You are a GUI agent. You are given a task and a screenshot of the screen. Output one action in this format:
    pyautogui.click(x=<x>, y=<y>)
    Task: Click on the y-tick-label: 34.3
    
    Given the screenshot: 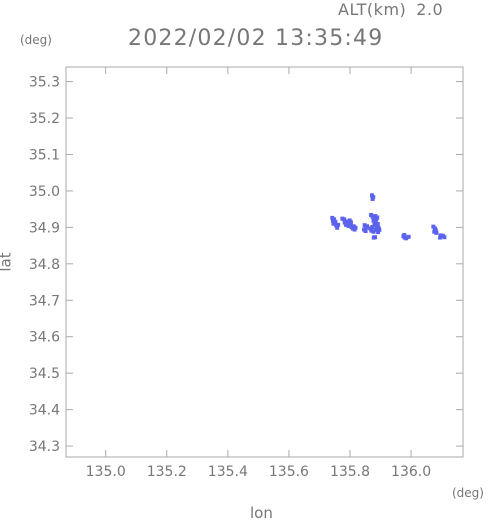 What is the action you would take?
    pyautogui.click(x=44, y=447)
    